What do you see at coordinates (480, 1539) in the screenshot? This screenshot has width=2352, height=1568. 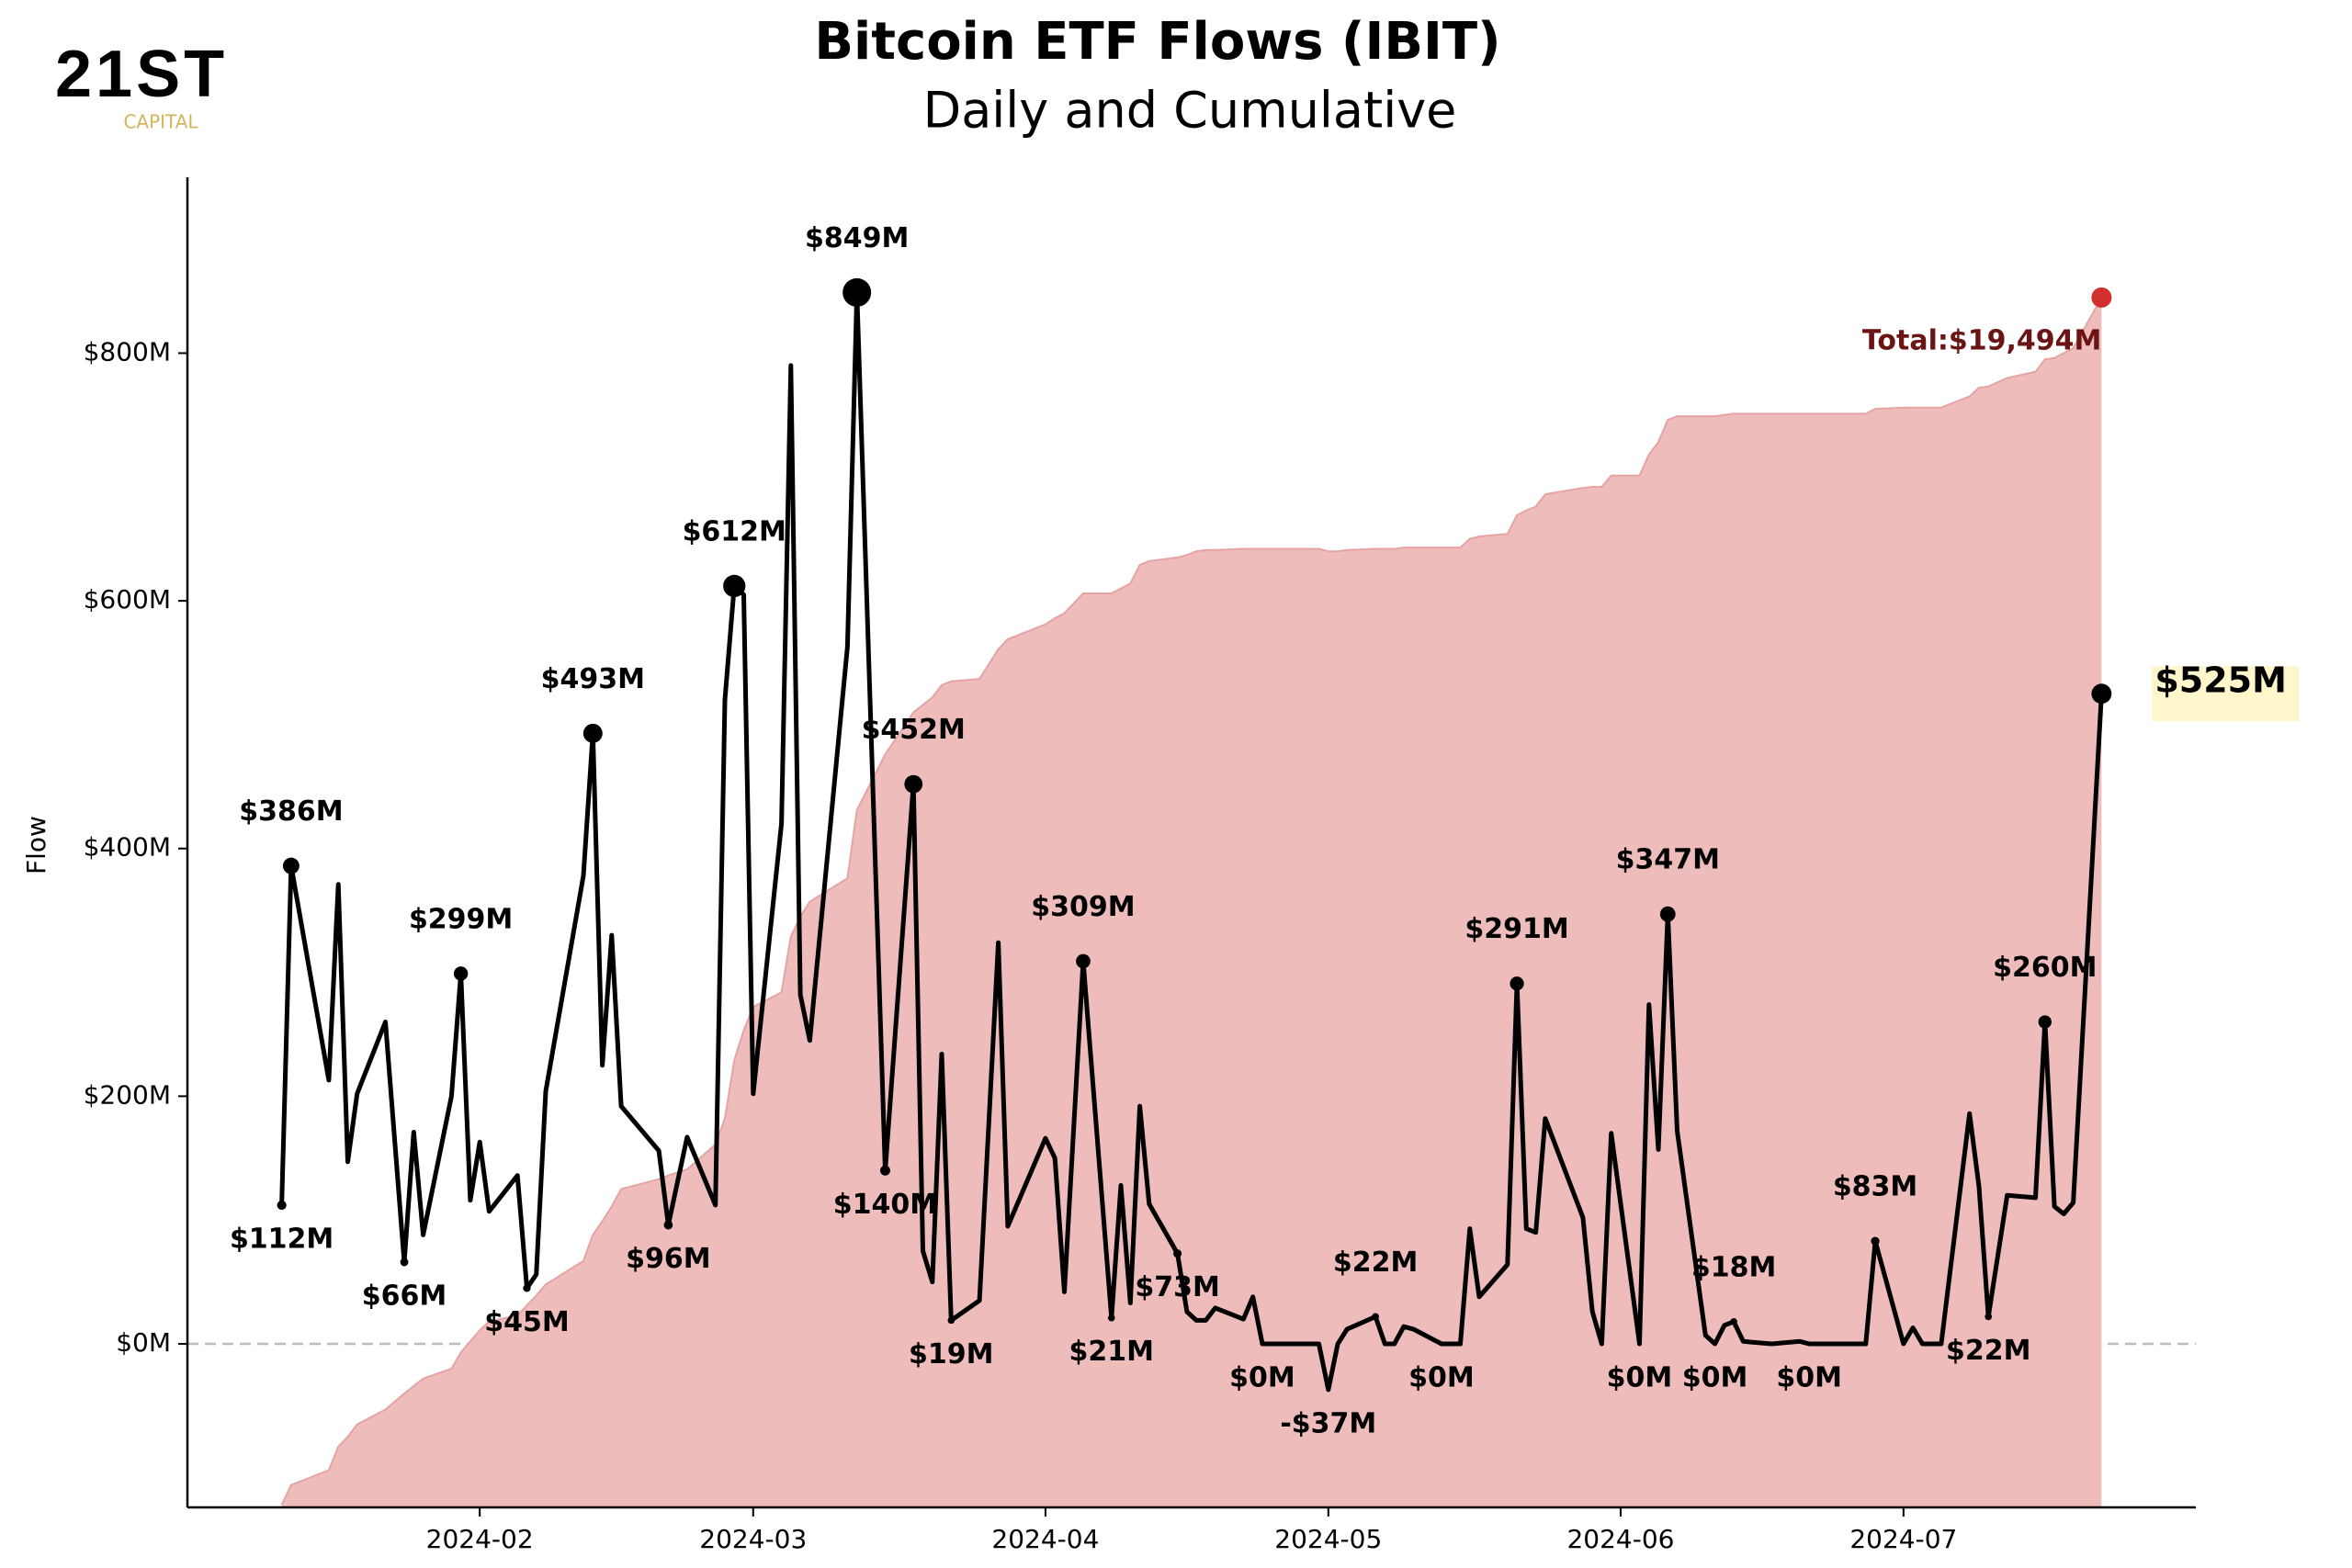 I see `x-tick-label: 2024-02` at bounding box center [480, 1539].